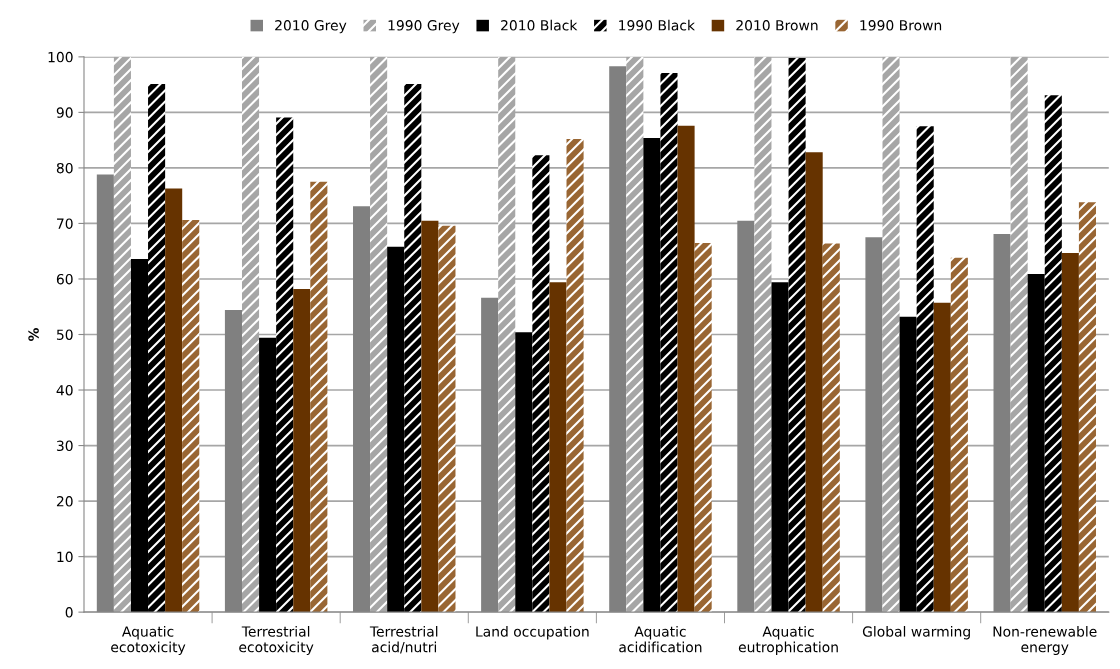  I want to click on legend-label: 2010 Grey, so click(311, 27).